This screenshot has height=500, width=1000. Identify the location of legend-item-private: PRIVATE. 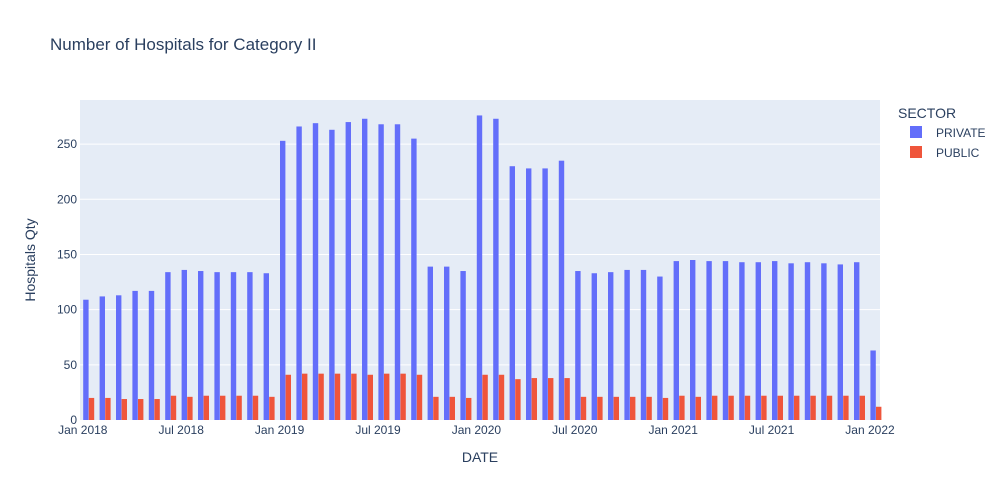
(948, 133).